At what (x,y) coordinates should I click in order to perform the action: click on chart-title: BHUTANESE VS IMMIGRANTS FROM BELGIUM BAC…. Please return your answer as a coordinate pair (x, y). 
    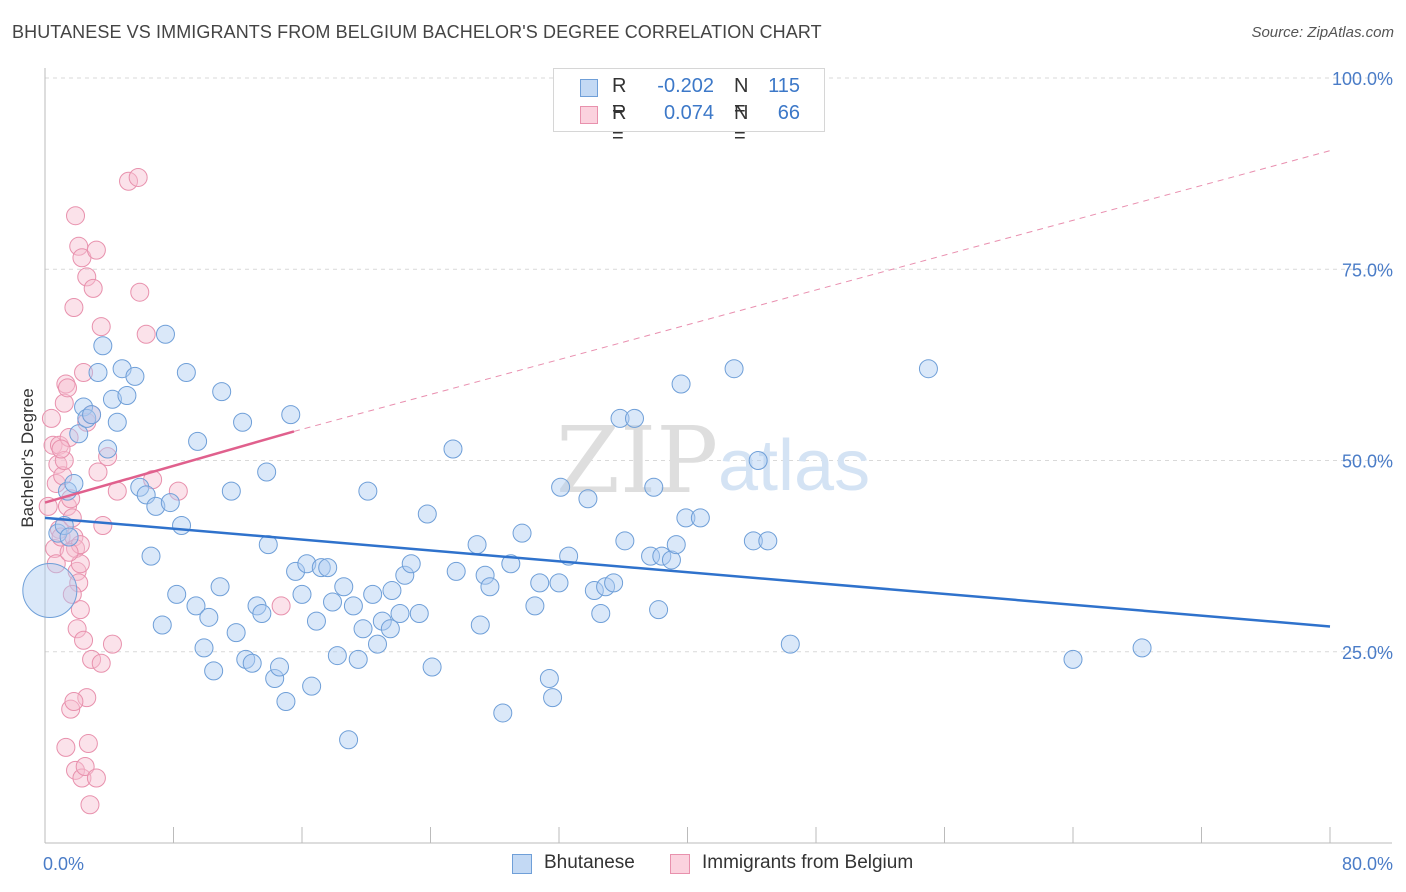
    Looking at the image, I should click on (417, 32).